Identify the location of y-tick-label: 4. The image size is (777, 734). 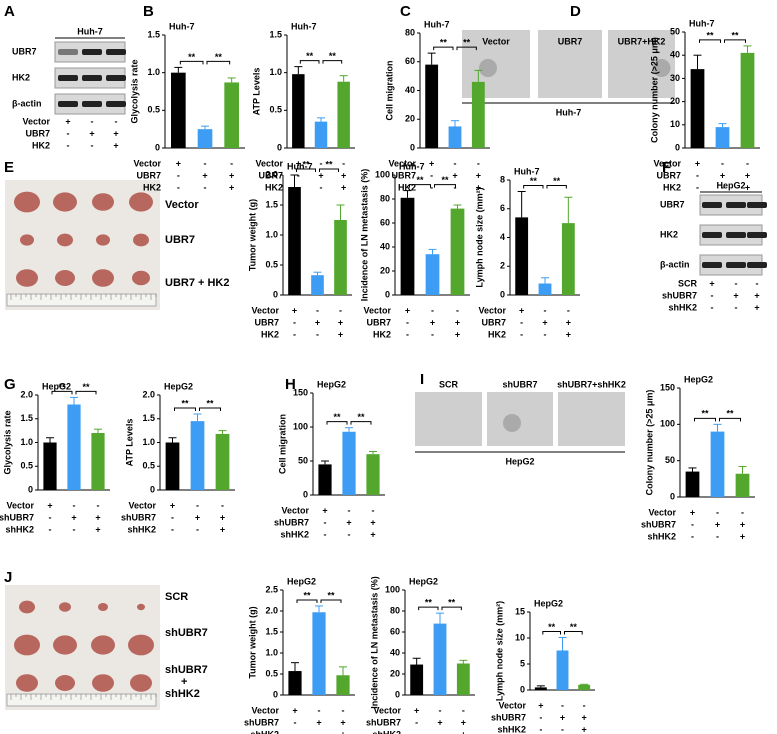
(502, 237).